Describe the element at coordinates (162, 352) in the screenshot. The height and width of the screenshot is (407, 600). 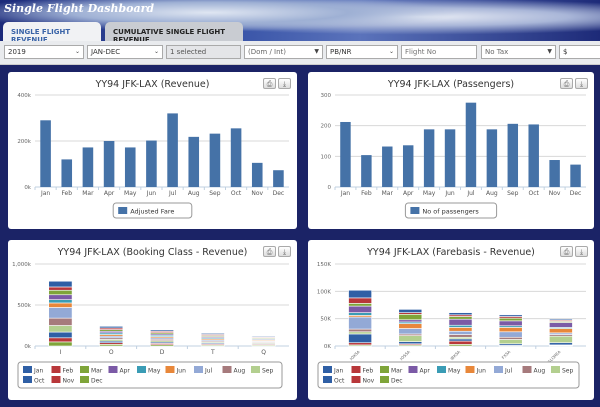
I see `x-tick-label: D` at that location.